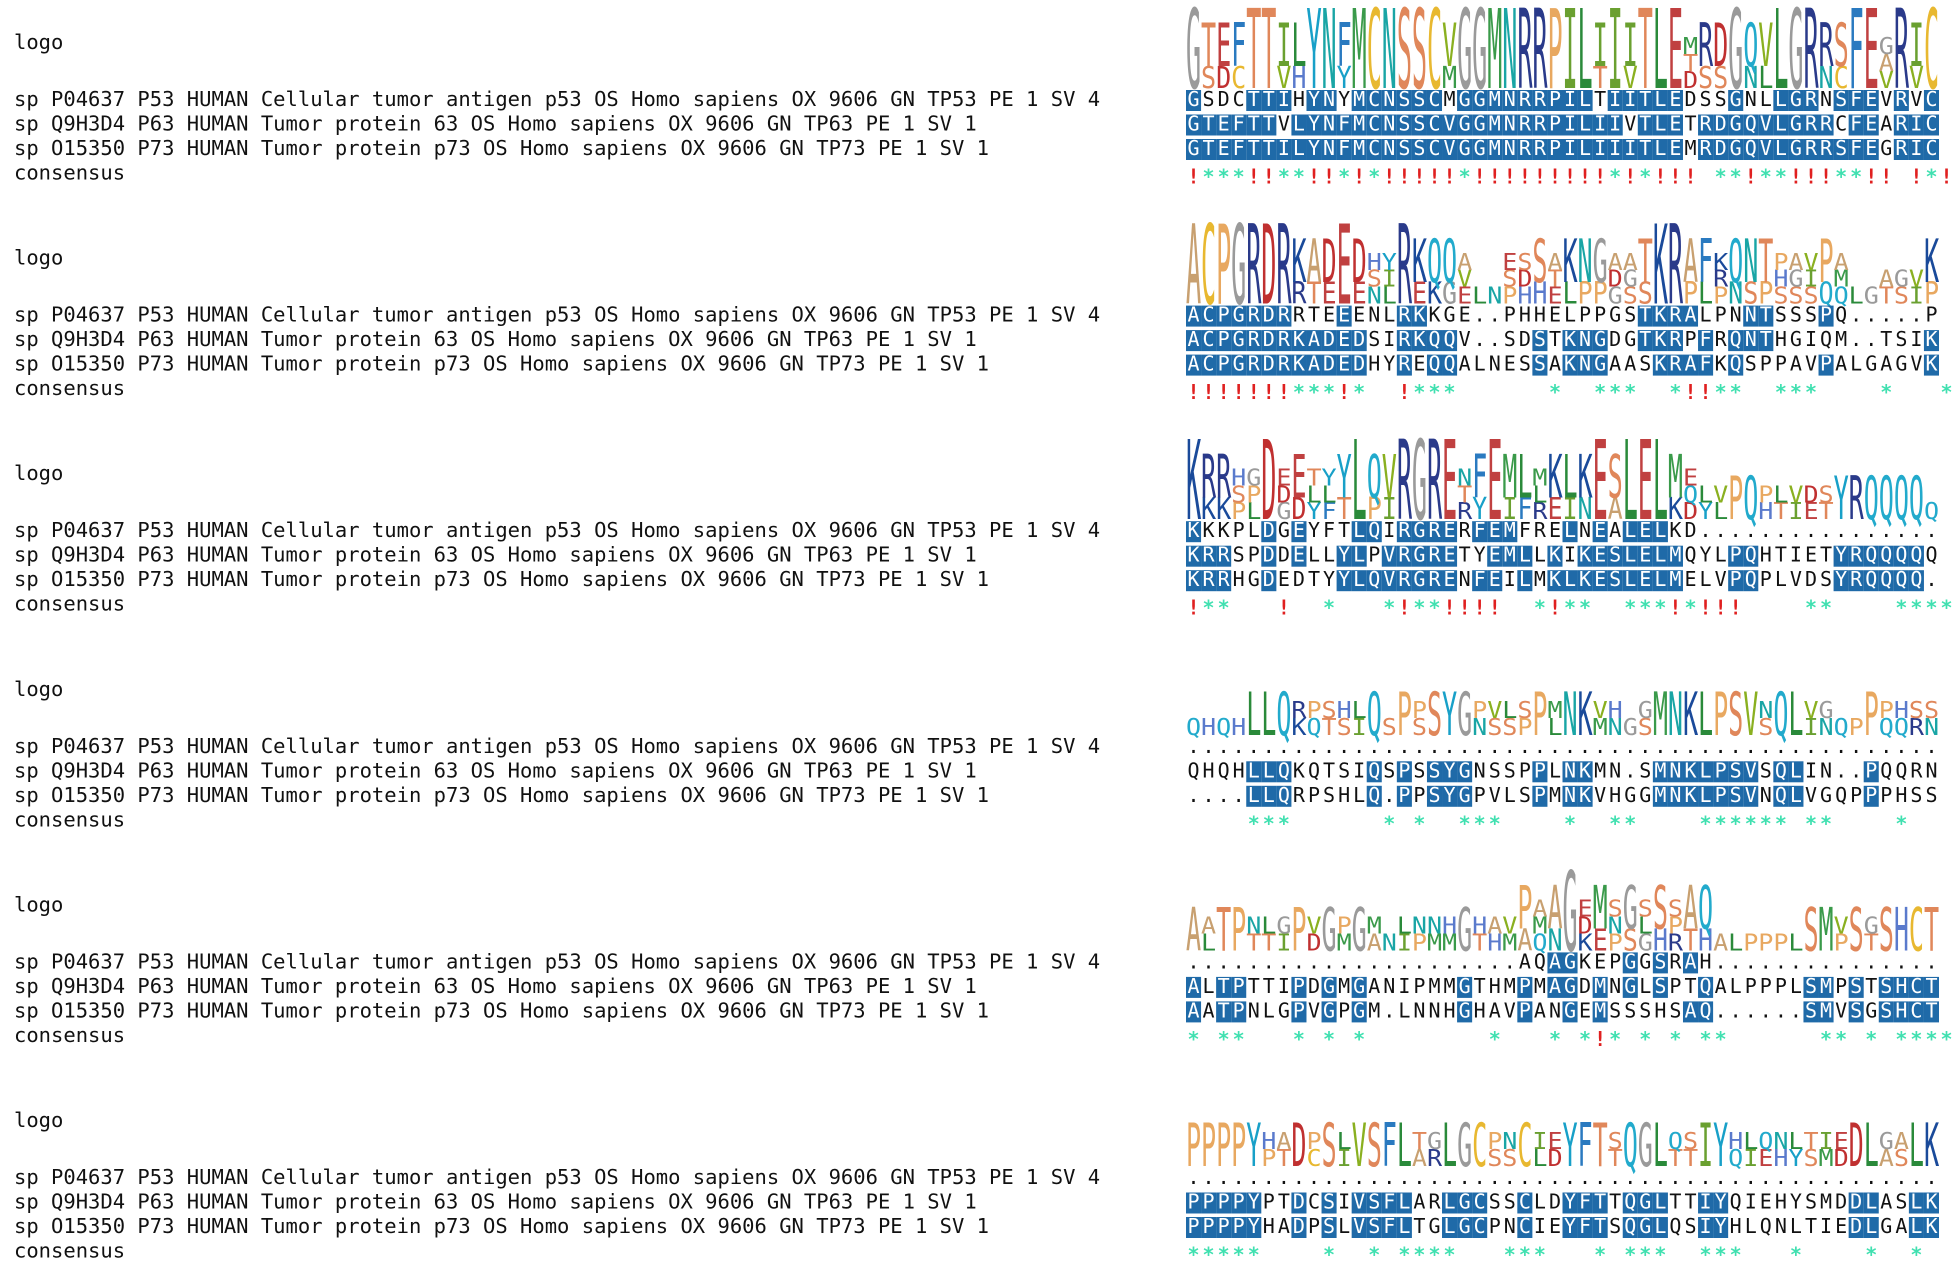  I want to click on logo-glyph: T, so click(1208, 45).